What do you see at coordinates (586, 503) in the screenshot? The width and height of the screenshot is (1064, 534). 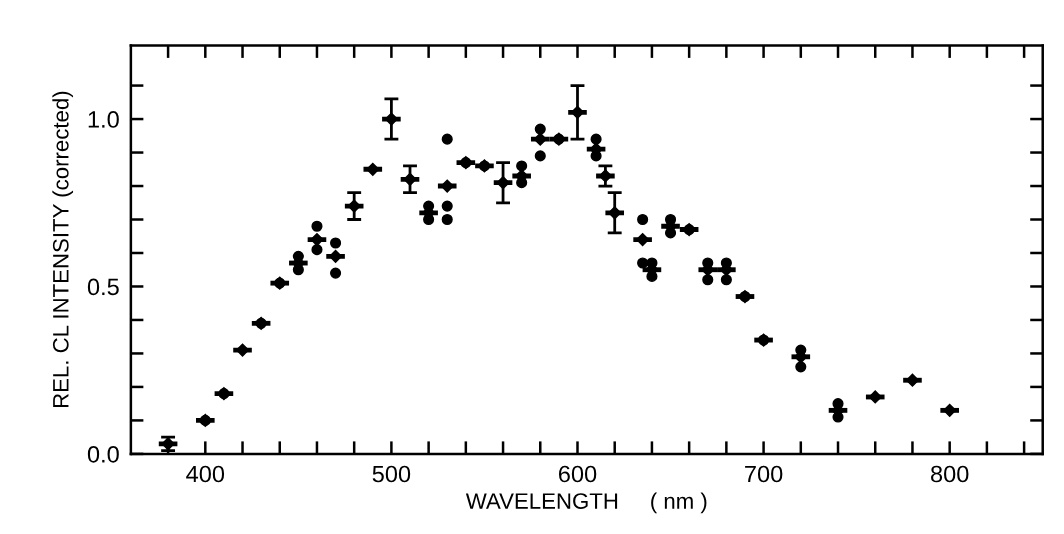 I see `x-axis-title: WAVELENGTH ( nm )` at bounding box center [586, 503].